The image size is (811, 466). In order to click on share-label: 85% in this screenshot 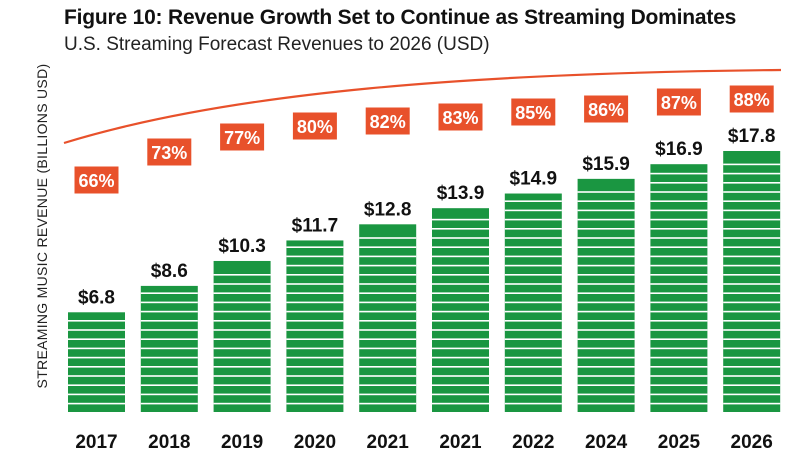, I will do `click(533, 113)`.